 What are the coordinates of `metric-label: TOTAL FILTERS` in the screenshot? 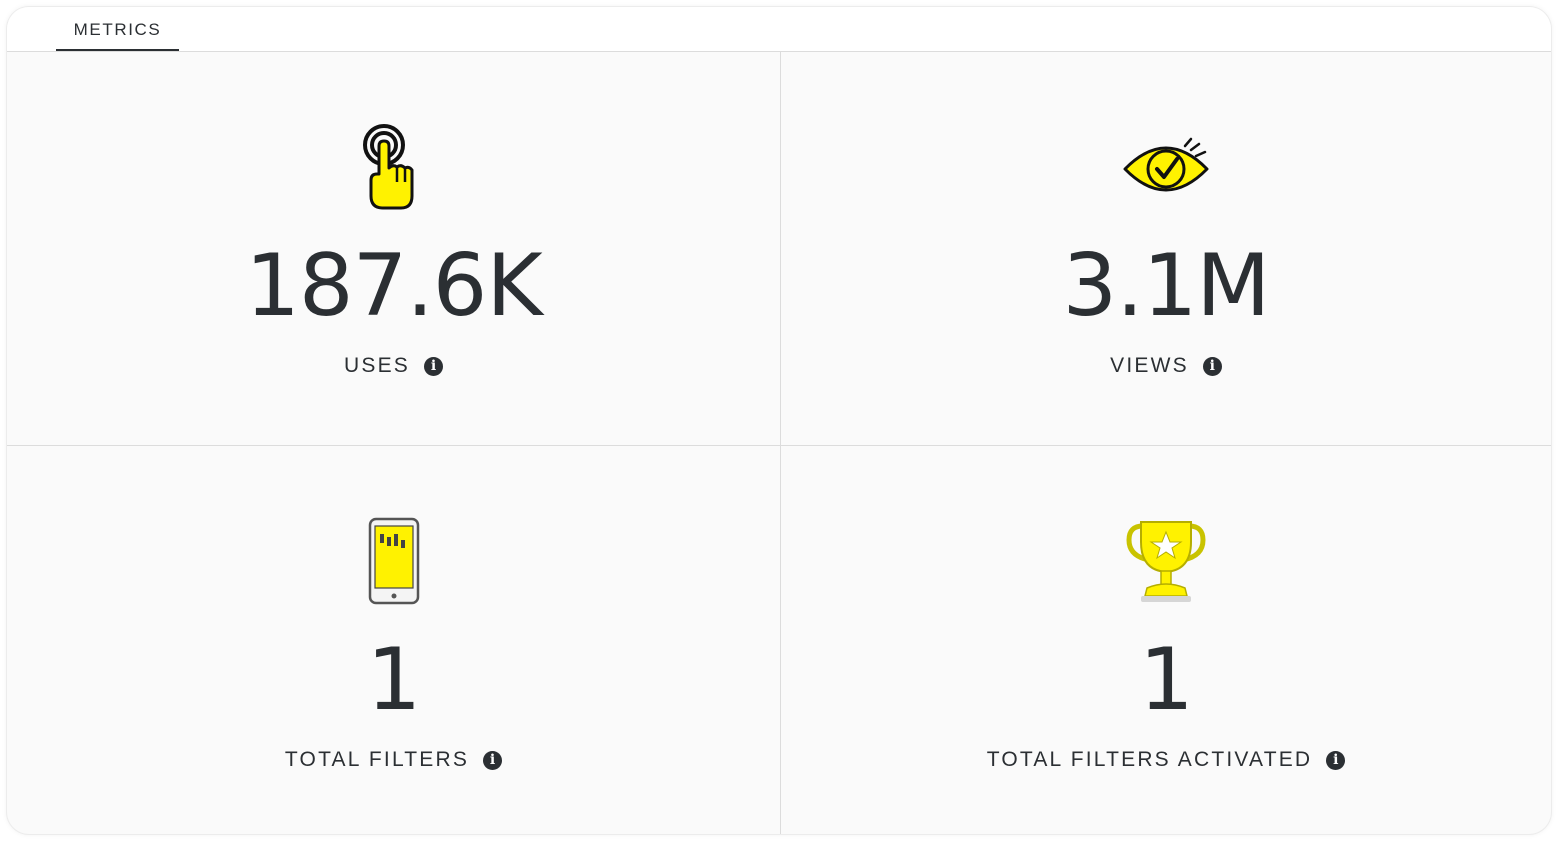 It's located at (377, 759).